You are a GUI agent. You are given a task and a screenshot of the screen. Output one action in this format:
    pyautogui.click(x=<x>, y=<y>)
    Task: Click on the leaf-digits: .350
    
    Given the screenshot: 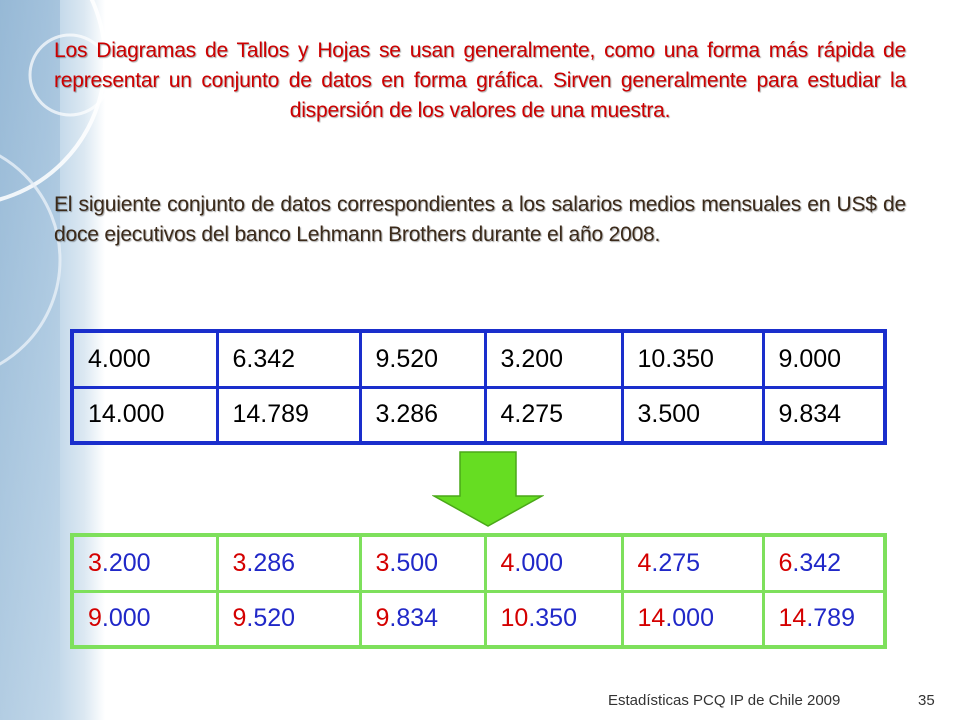 What is the action you would take?
    pyautogui.click(x=552, y=618)
    